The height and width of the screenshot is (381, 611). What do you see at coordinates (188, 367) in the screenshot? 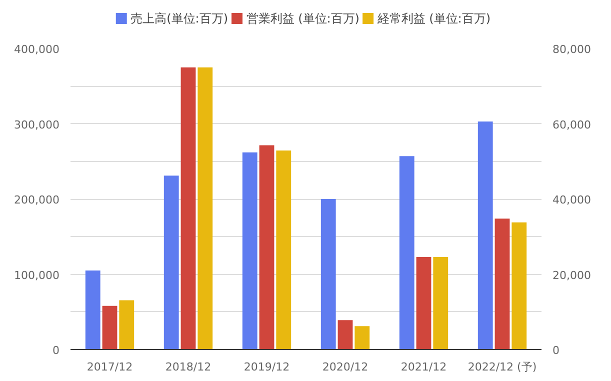
I see `x-tick-label: 2018/12` at bounding box center [188, 367].